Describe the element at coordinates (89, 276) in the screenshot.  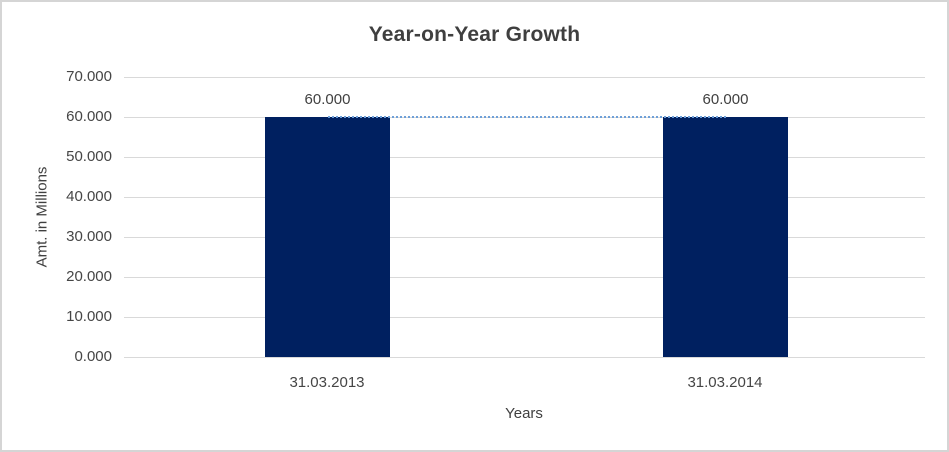
I see `y-axis-tick-label: 20.000` at that location.